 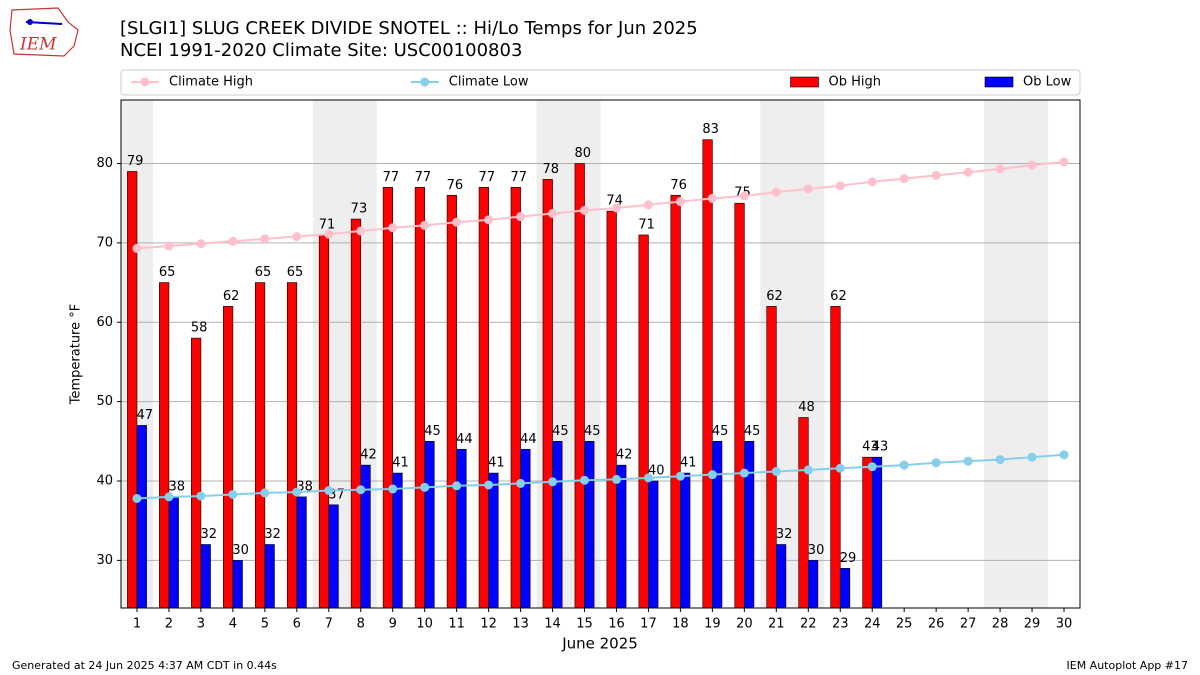 I want to click on data-label: 58, so click(x=199, y=328).